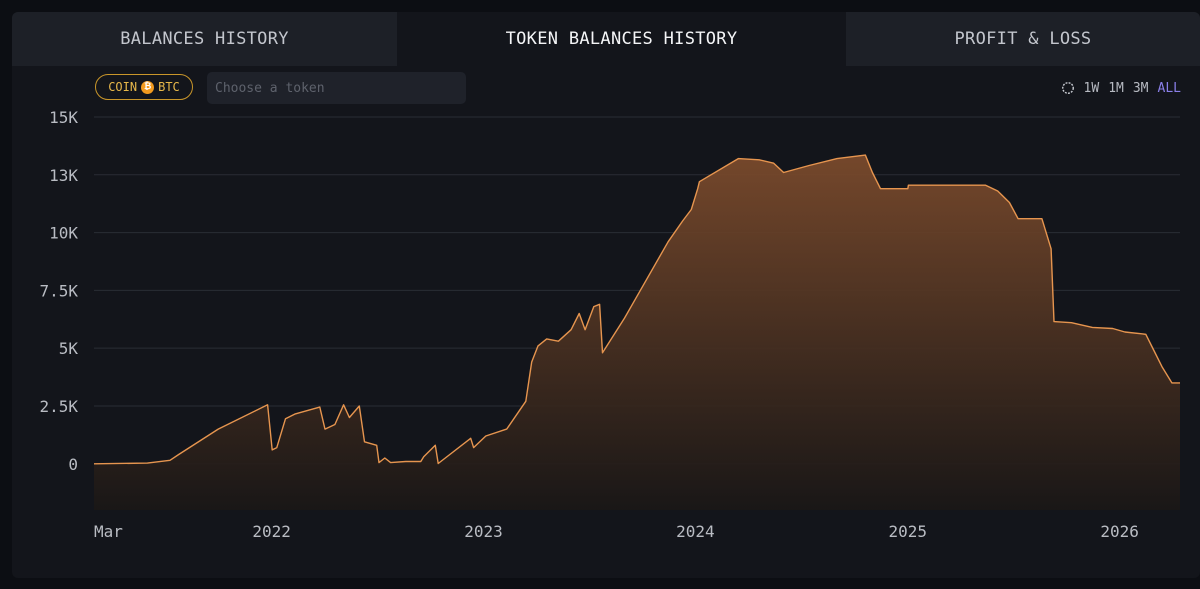 The image size is (1200, 589). I want to click on coin-label: COIN, so click(123, 87).